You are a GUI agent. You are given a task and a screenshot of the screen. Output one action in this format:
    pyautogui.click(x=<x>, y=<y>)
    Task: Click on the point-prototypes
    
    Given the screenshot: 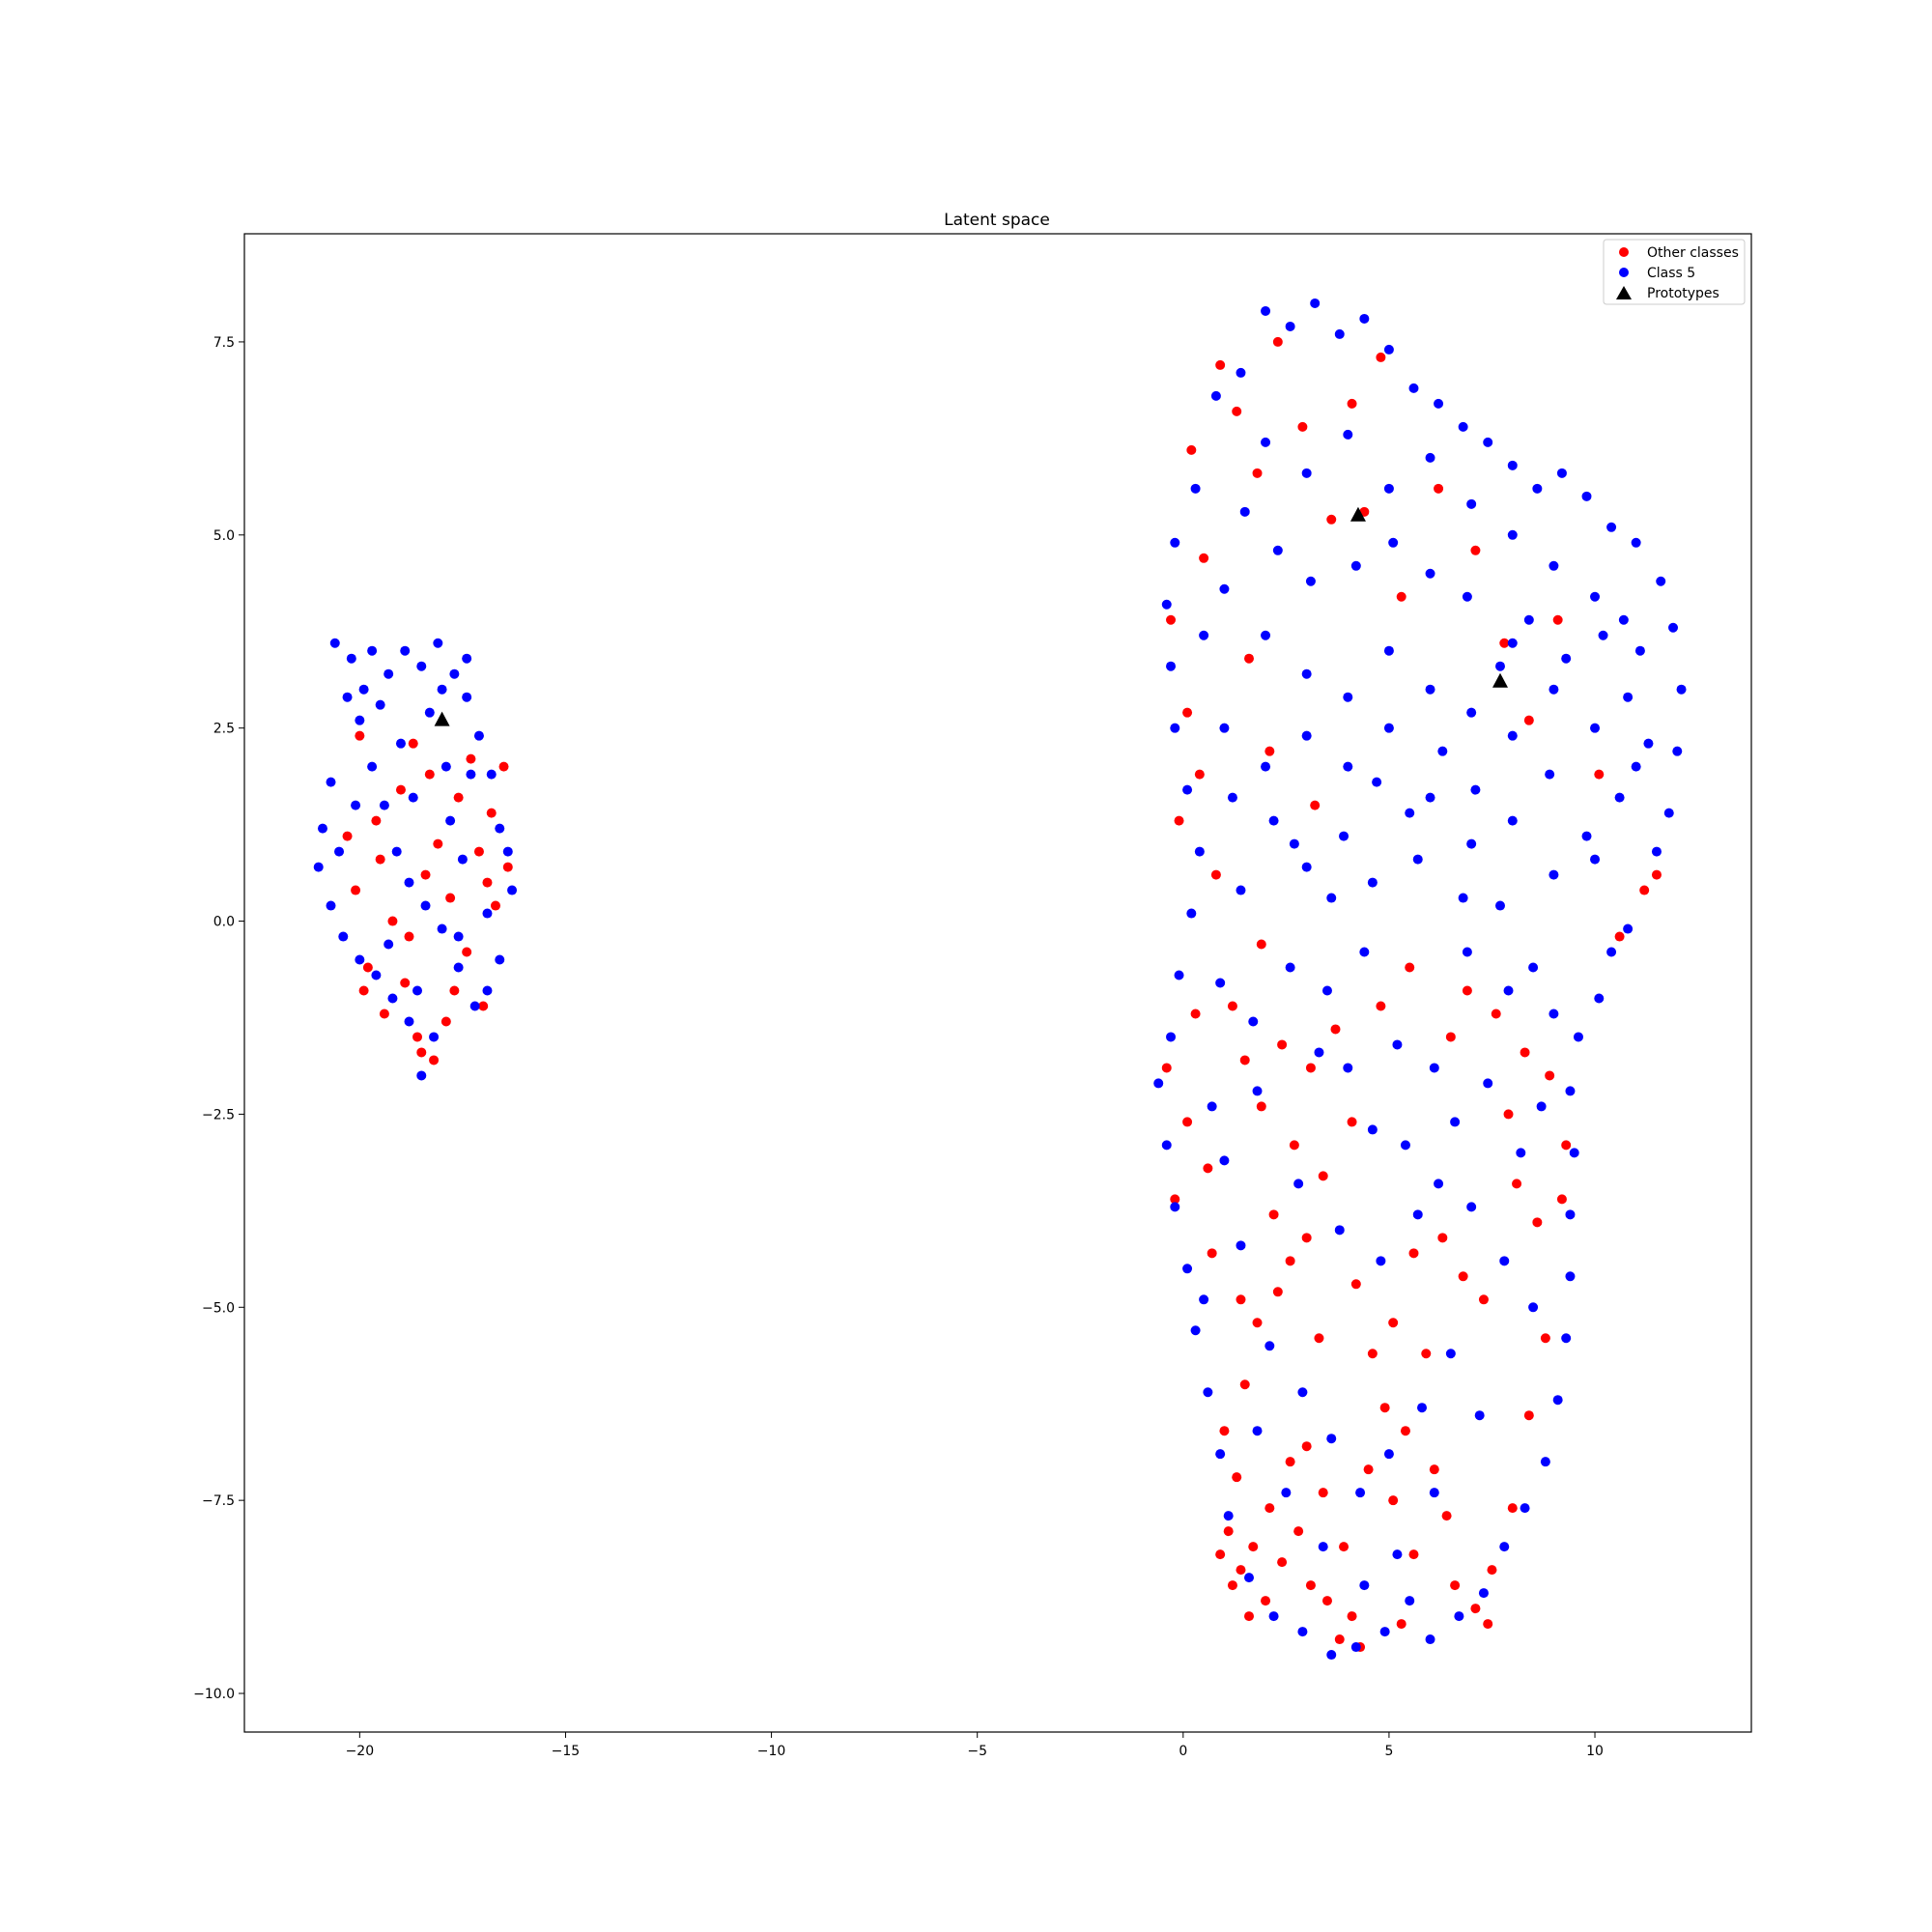 What is the action you would take?
    pyautogui.click(x=442, y=718)
    